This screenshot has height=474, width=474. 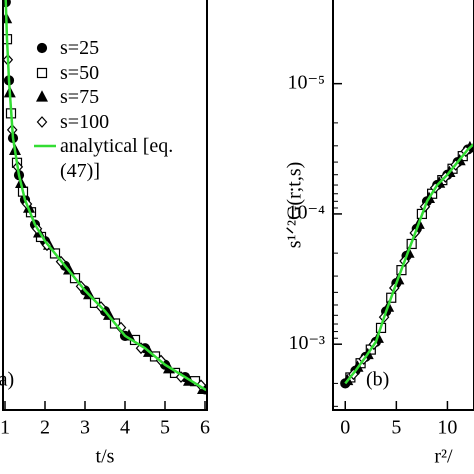 What do you see at coordinates (125, 428) in the screenshot?
I see `x-tick-label: 4` at bounding box center [125, 428].